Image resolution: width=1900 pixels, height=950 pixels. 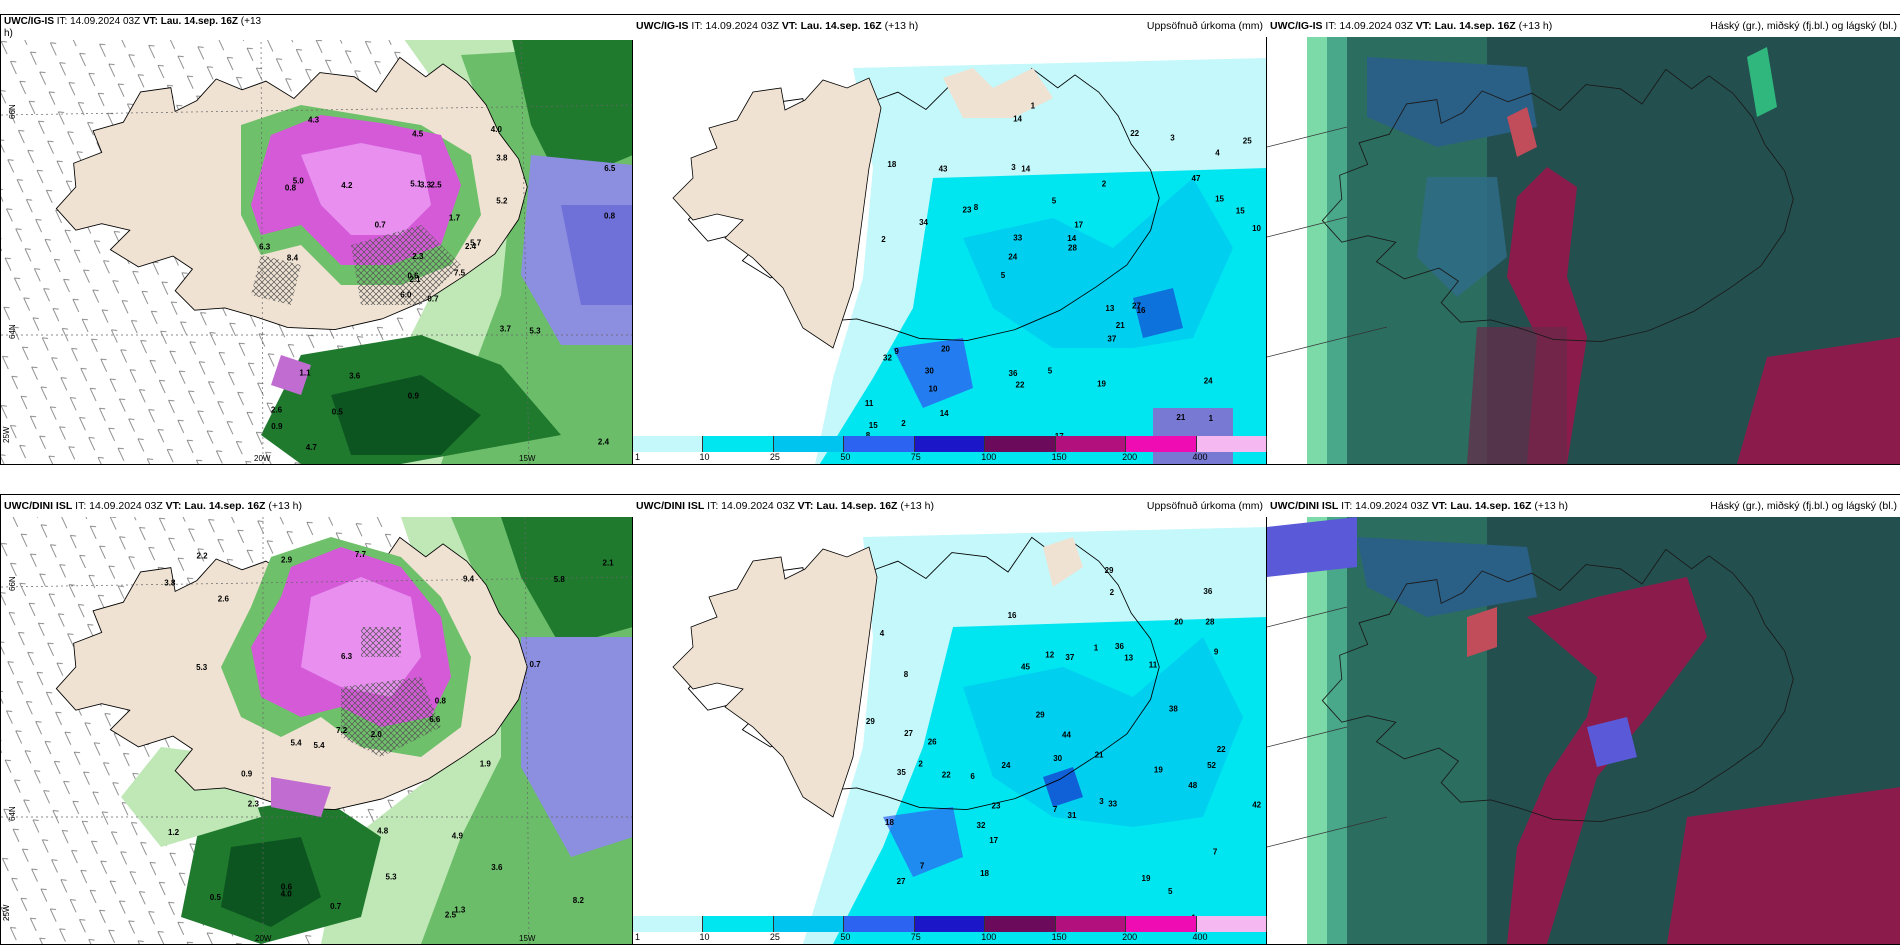 What do you see at coordinates (1180, 417) in the screenshot?
I see `value-label: 21` at bounding box center [1180, 417].